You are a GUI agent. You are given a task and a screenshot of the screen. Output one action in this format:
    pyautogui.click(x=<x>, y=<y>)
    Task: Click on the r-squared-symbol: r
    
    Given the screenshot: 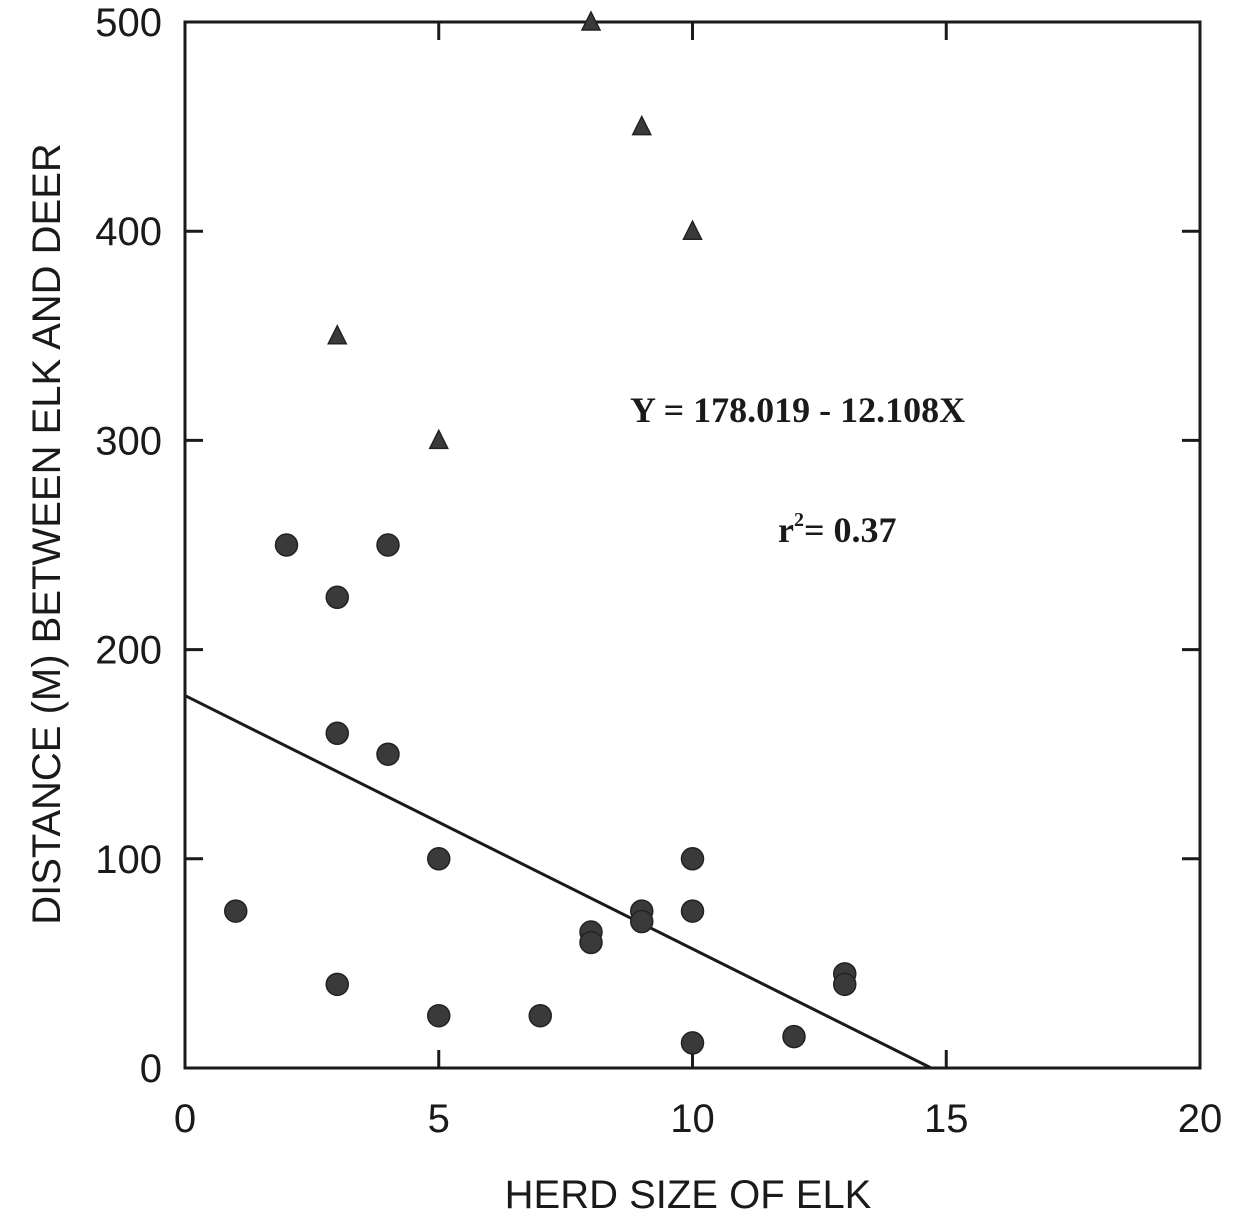 What is the action you would take?
    pyautogui.click(x=786, y=530)
    